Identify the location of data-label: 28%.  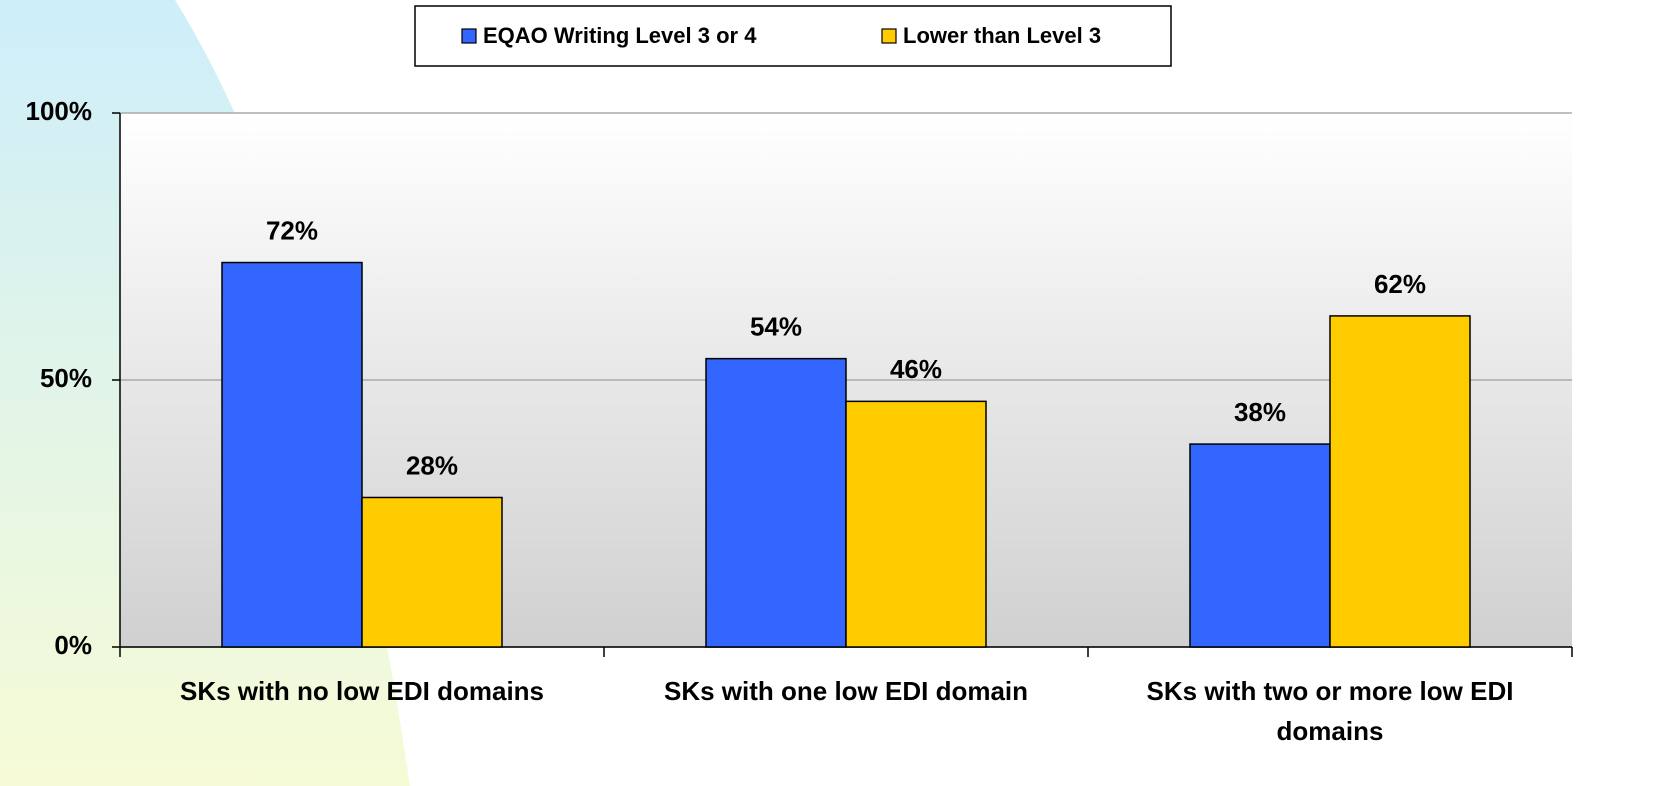
(432, 465).